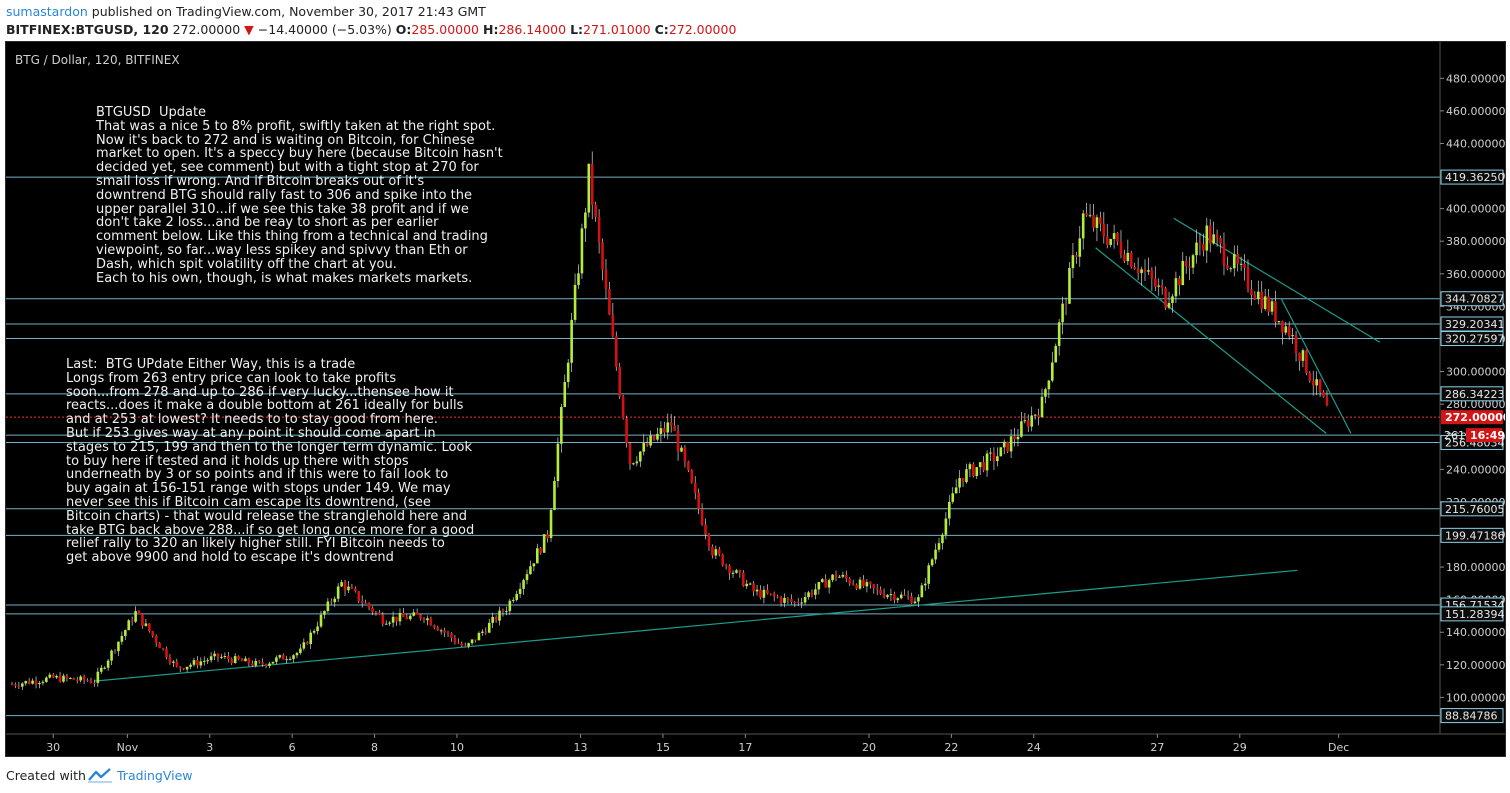  Describe the element at coordinates (53, 747) in the screenshot. I see `time-tick-label: 30` at that location.